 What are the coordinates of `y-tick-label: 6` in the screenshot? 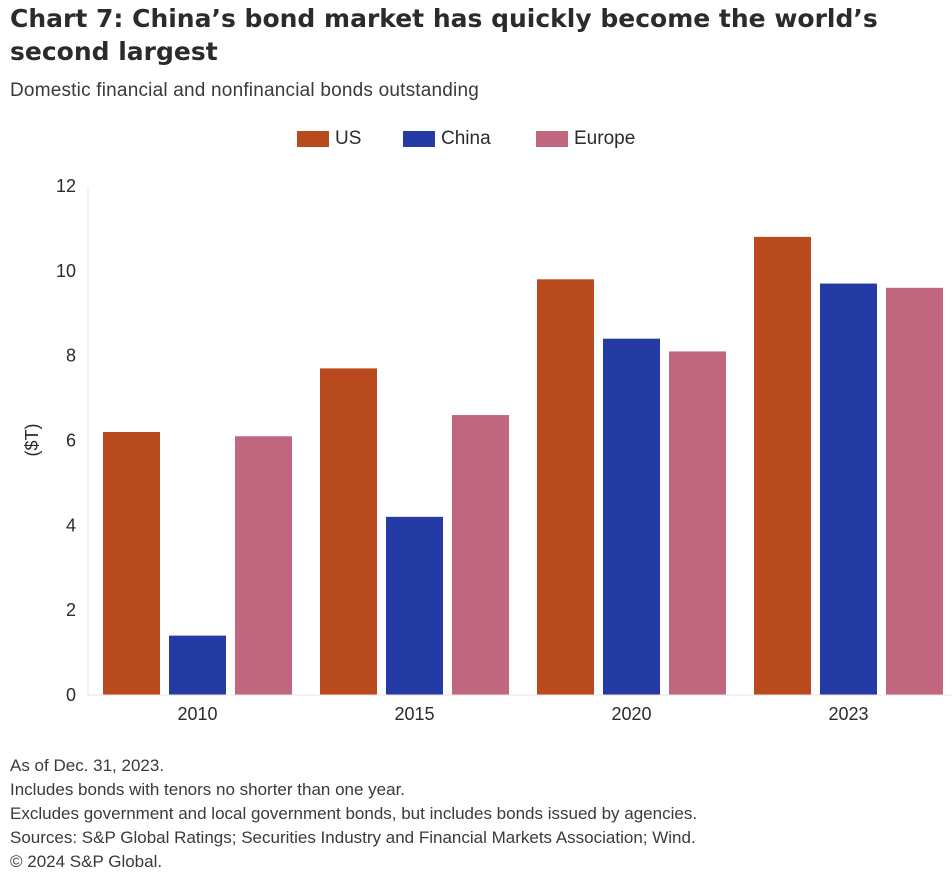 It's located at (71, 441).